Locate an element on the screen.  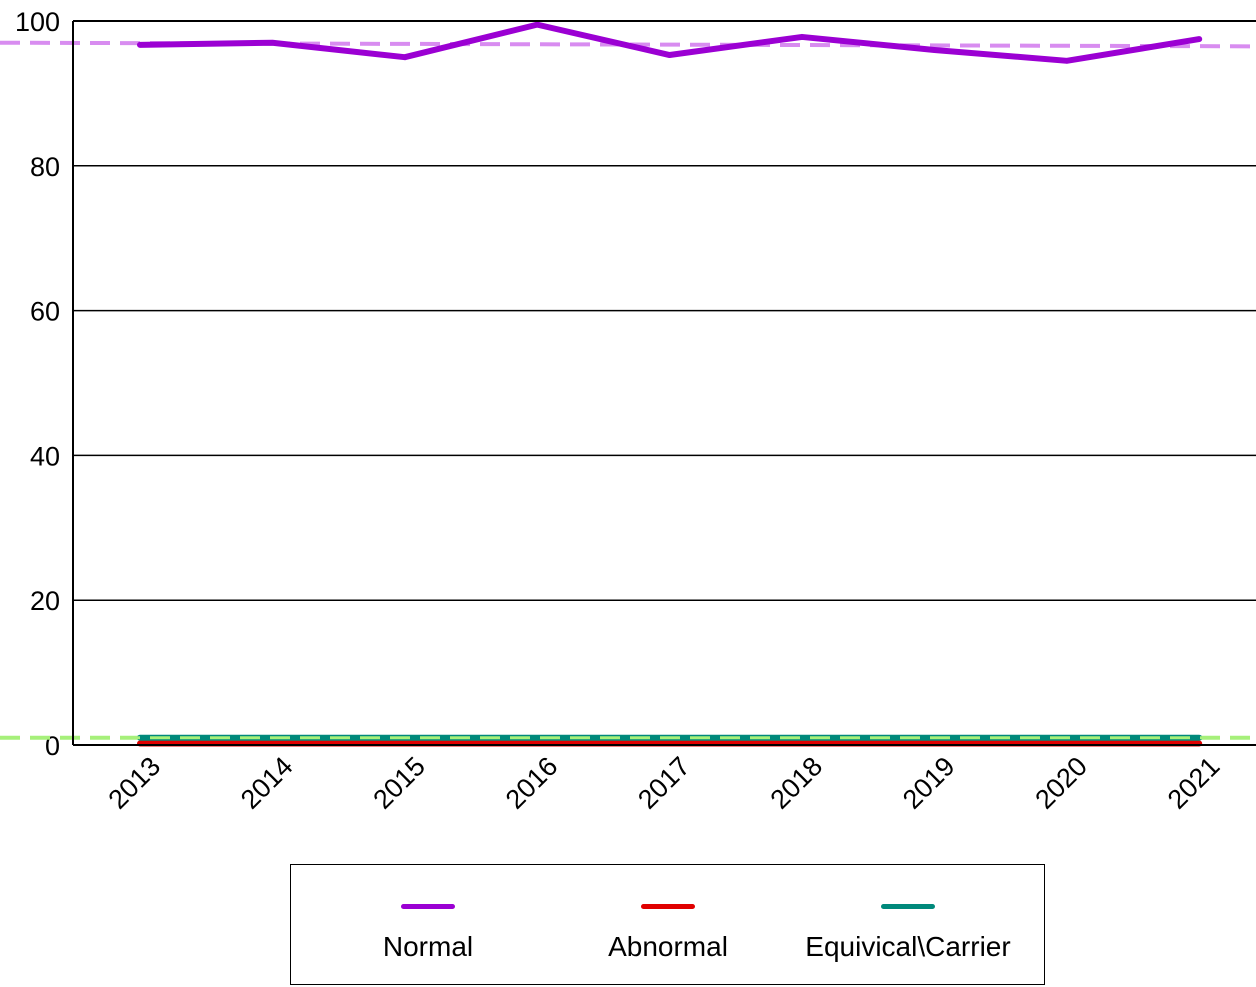
legend-label-normal: Normal is located at coordinates (428, 946).